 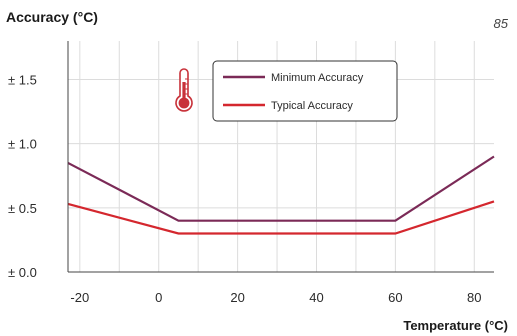 I want to click on legend-box, so click(x=305, y=91).